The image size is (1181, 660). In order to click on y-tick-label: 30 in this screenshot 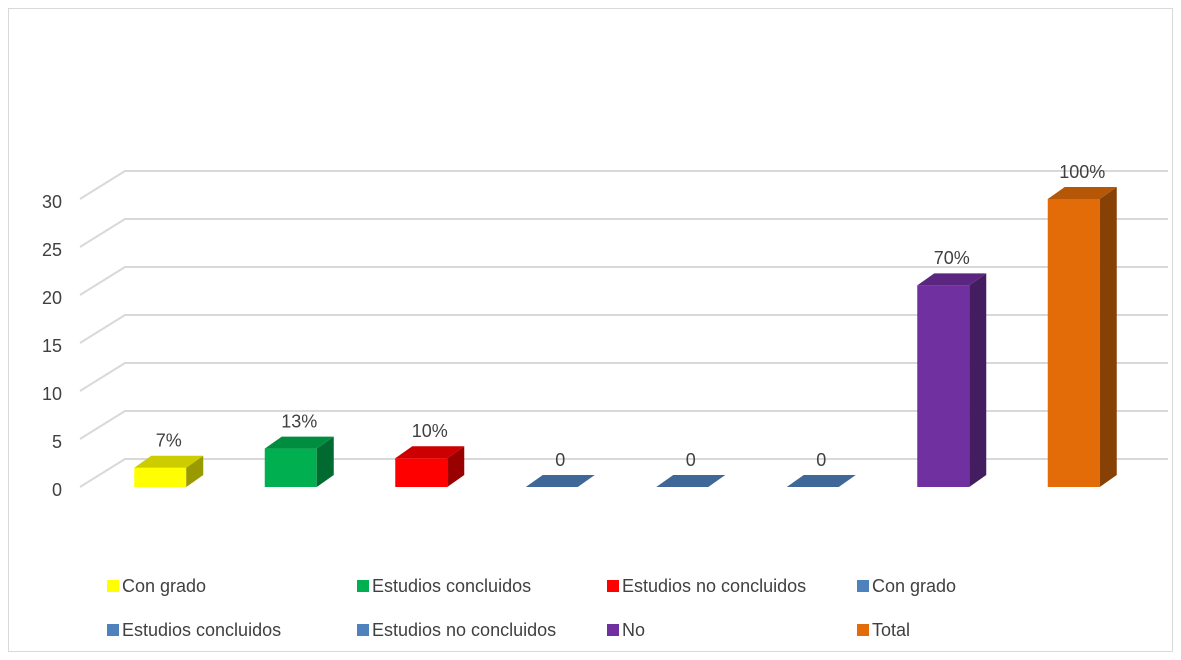, I will do `click(52, 202)`.